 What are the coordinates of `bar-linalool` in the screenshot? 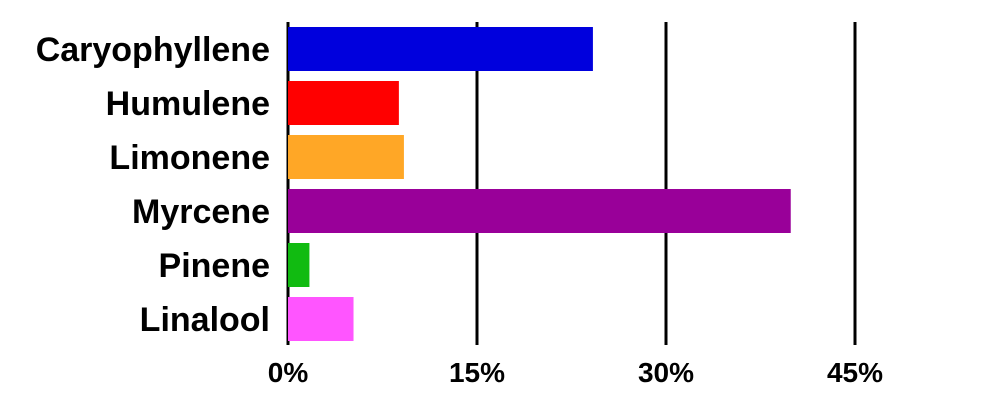 It's located at (321, 319).